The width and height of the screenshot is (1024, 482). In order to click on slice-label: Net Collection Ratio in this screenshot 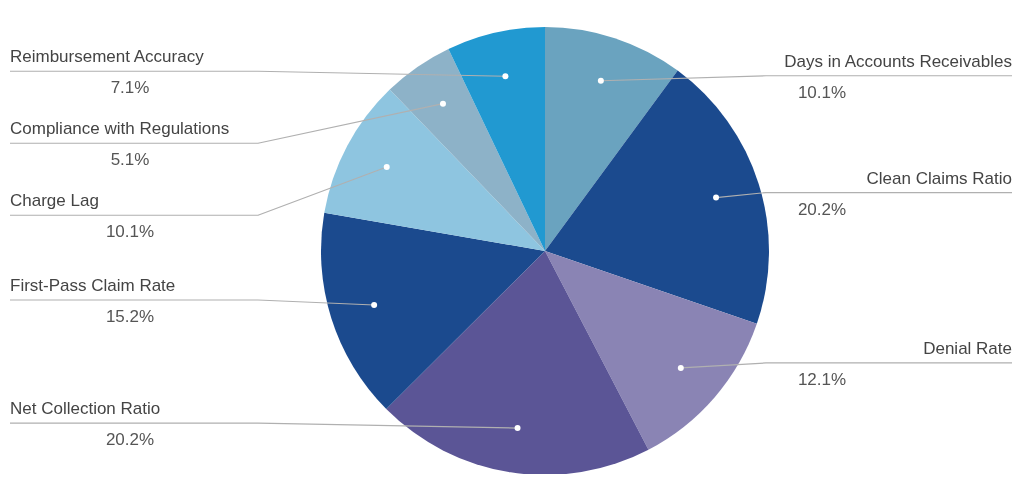, I will do `click(85, 409)`.